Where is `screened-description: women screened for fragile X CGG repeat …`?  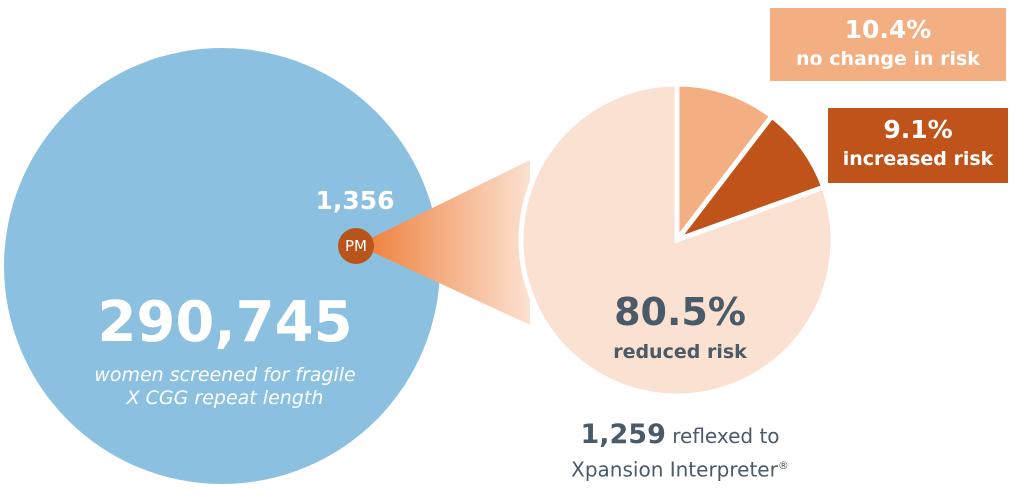 screened-description: women screened for fragile X CGG repeat … is located at coordinates (225, 386).